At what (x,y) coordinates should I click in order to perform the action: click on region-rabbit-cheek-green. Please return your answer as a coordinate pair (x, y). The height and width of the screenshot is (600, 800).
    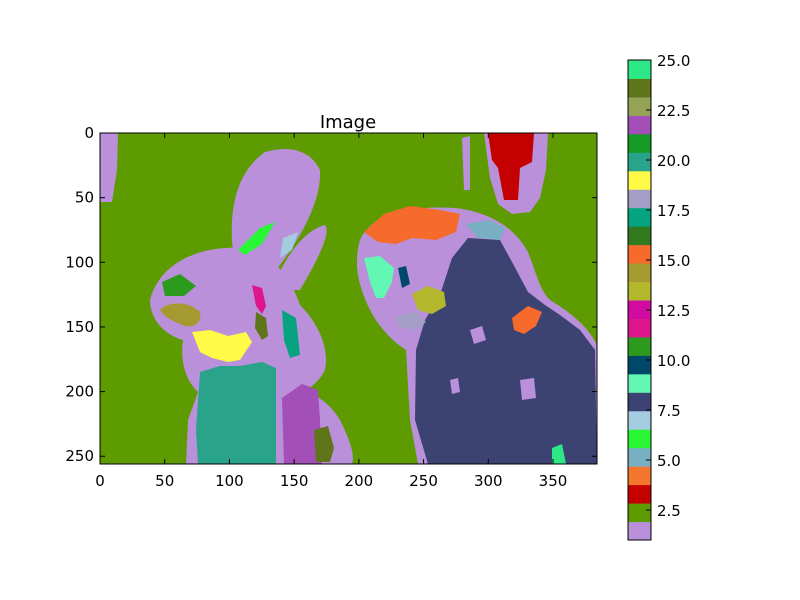
    Looking at the image, I should click on (179, 285).